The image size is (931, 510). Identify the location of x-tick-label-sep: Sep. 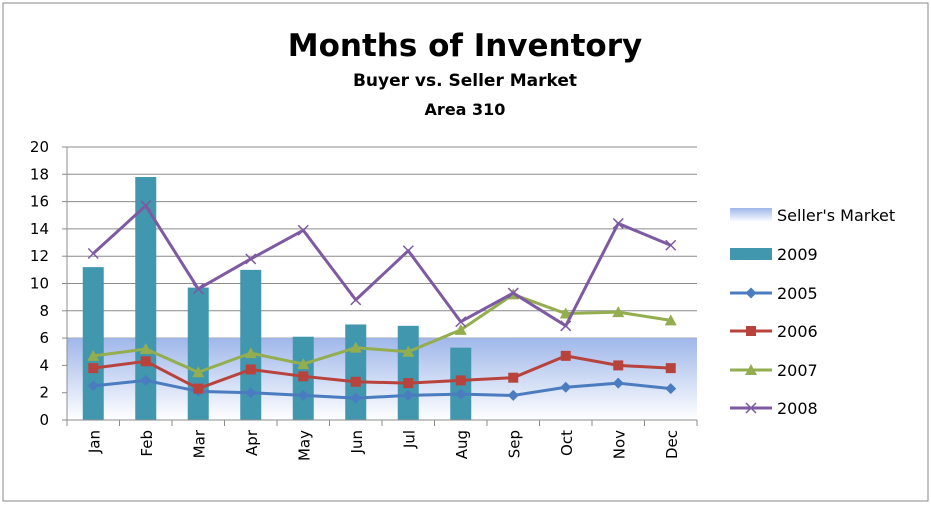
(514, 444).